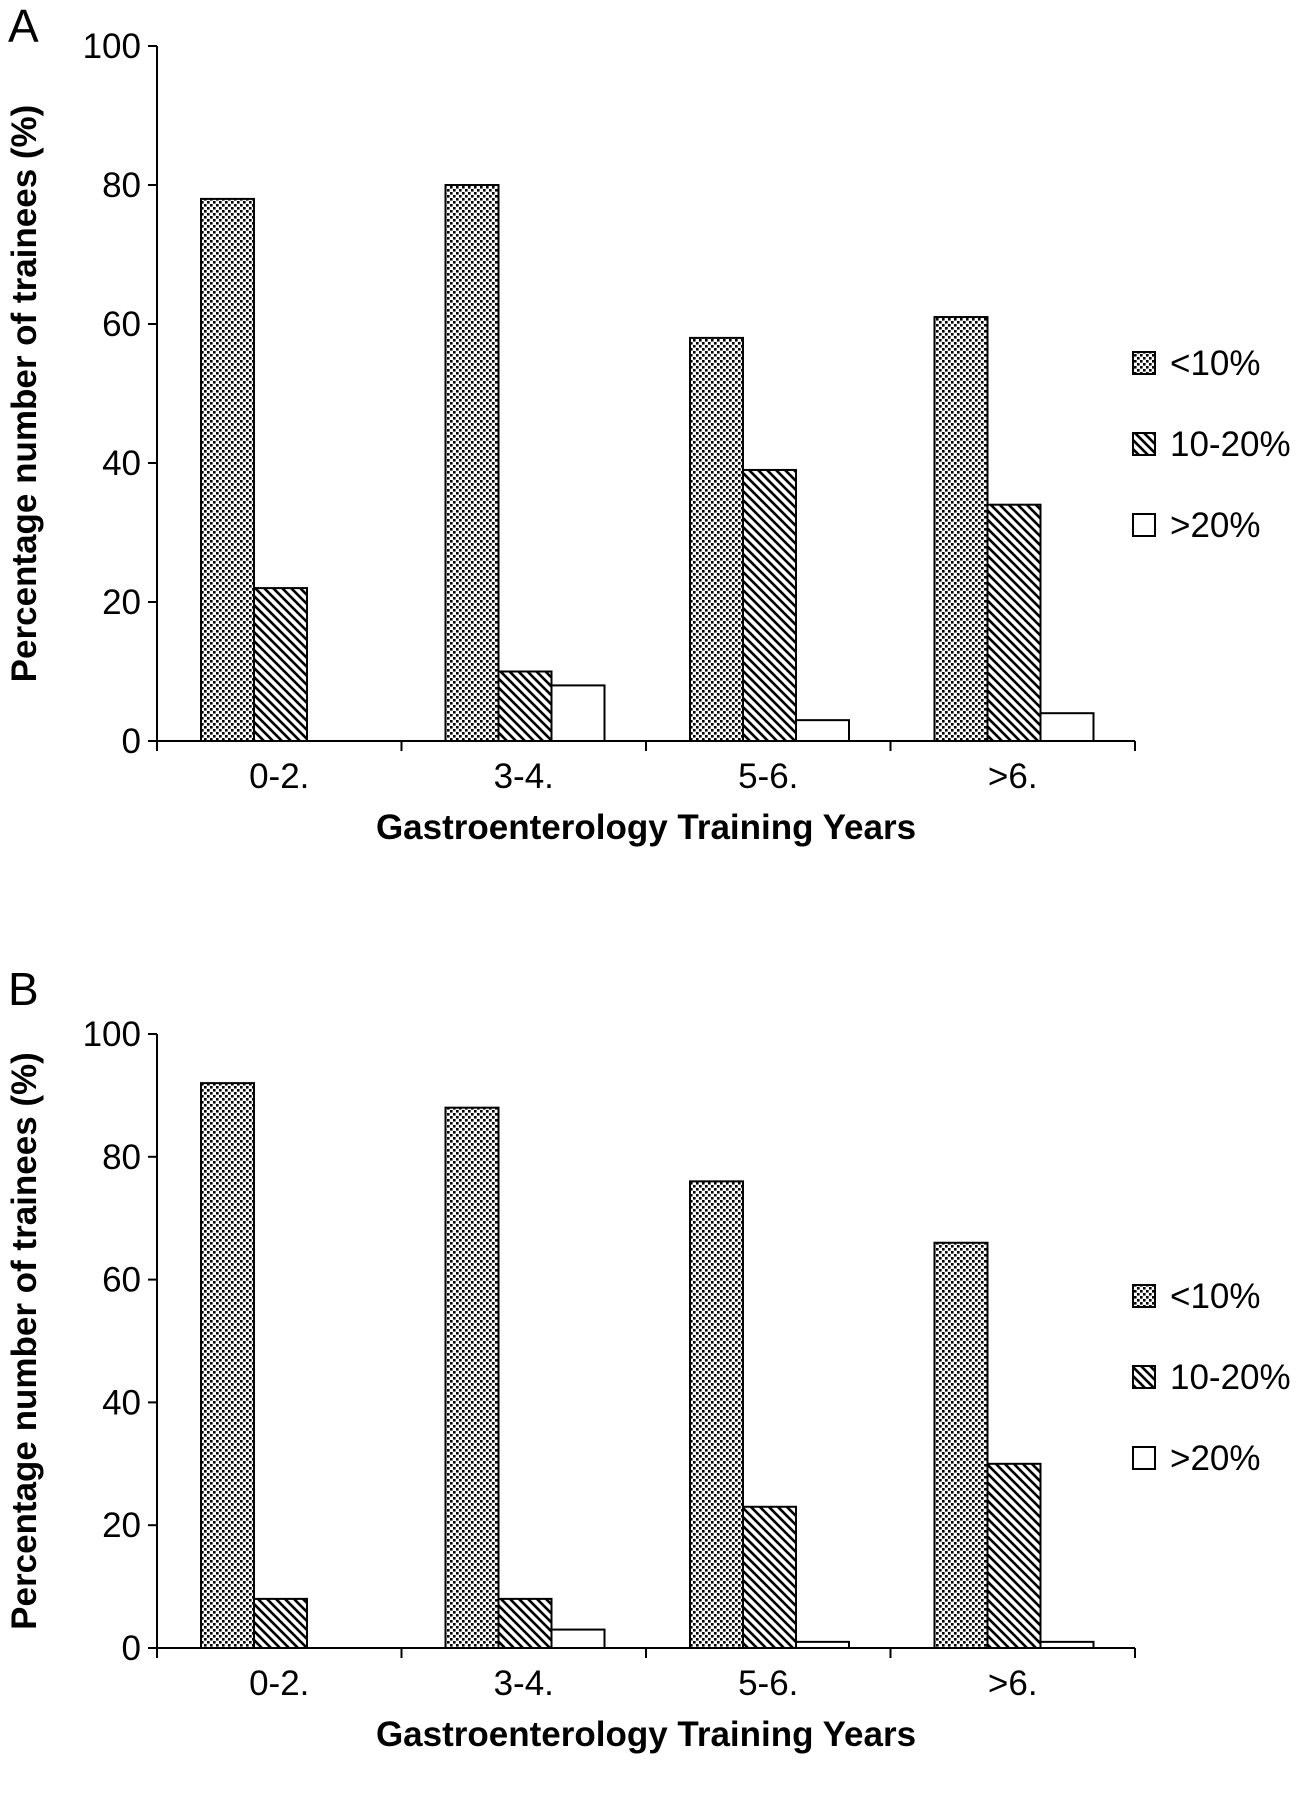 This screenshot has height=1800, width=1305. Describe the element at coordinates (769, 1577) in the screenshot. I see `bar-b-s1-c2` at that location.